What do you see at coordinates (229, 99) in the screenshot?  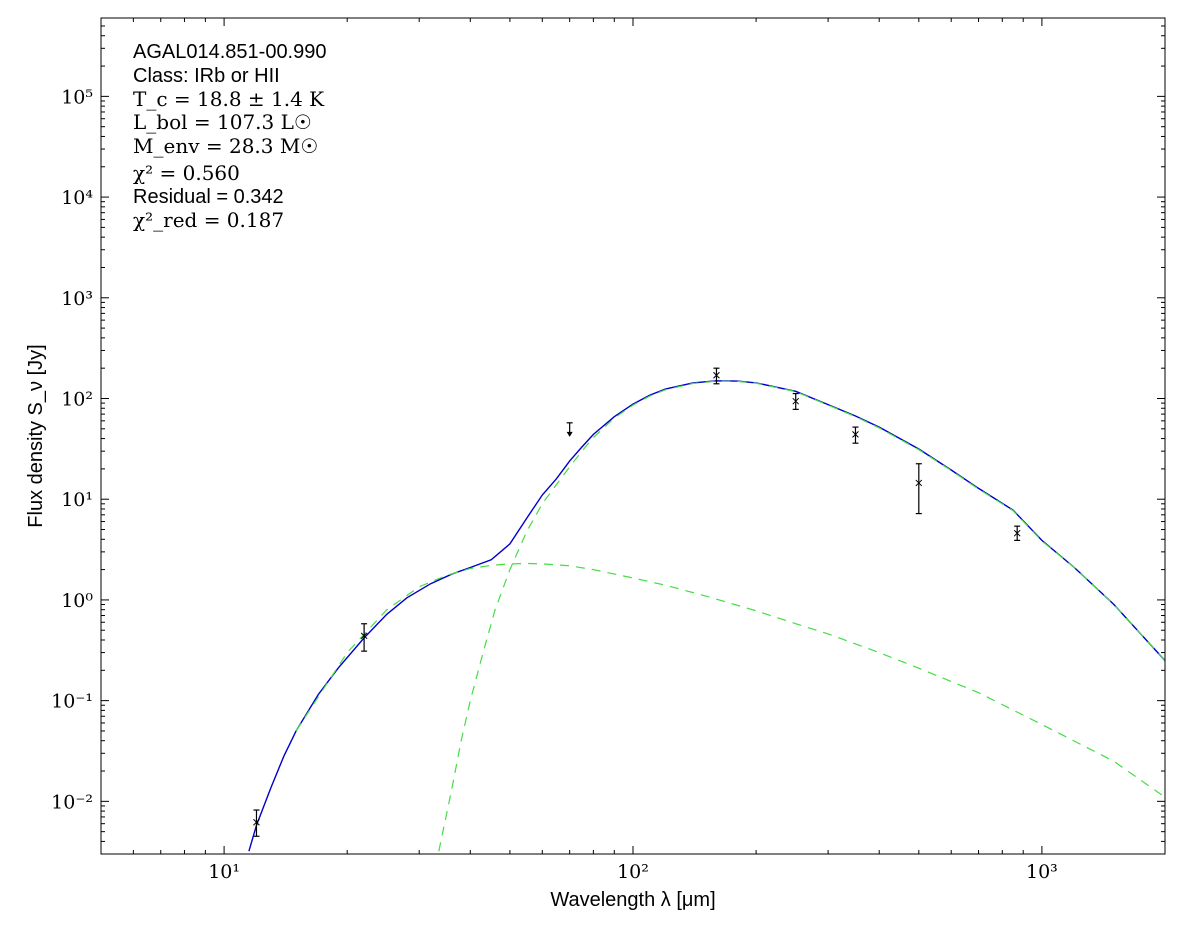 I see `tc-label: T_c = 18.8 ± 1.4 K` at bounding box center [229, 99].